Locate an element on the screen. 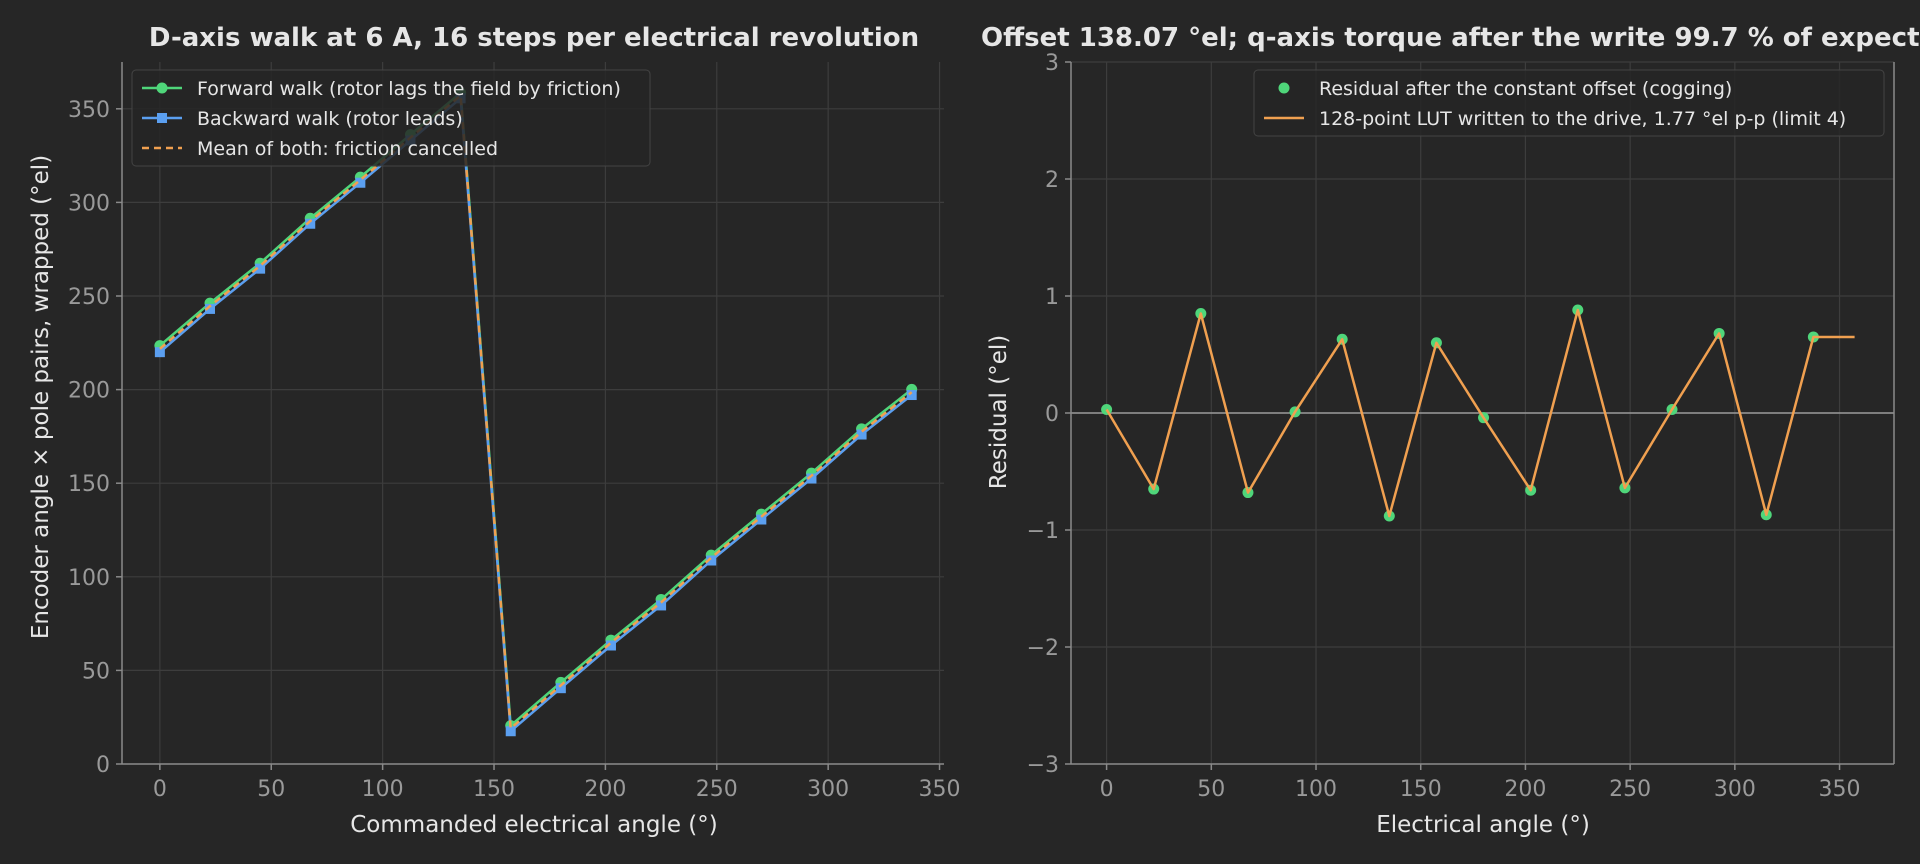 The width and height of the screenshot is (1920, 864). chart0-y-tick-label: 0 is located at coordinates (103, 765).